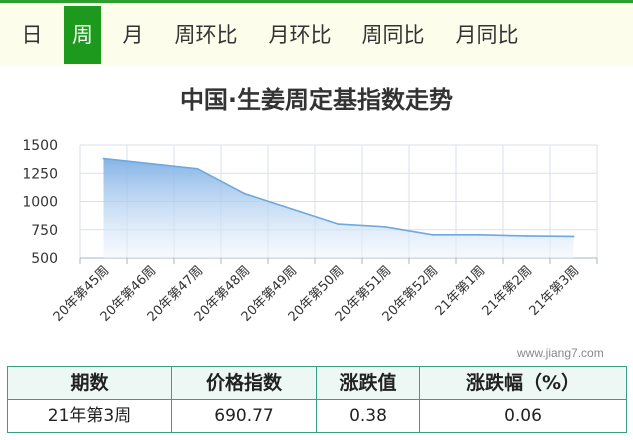 This screenshot has height=440, width=633. I want to click on x-tick-label: 21年第3周, so click(555, 291).